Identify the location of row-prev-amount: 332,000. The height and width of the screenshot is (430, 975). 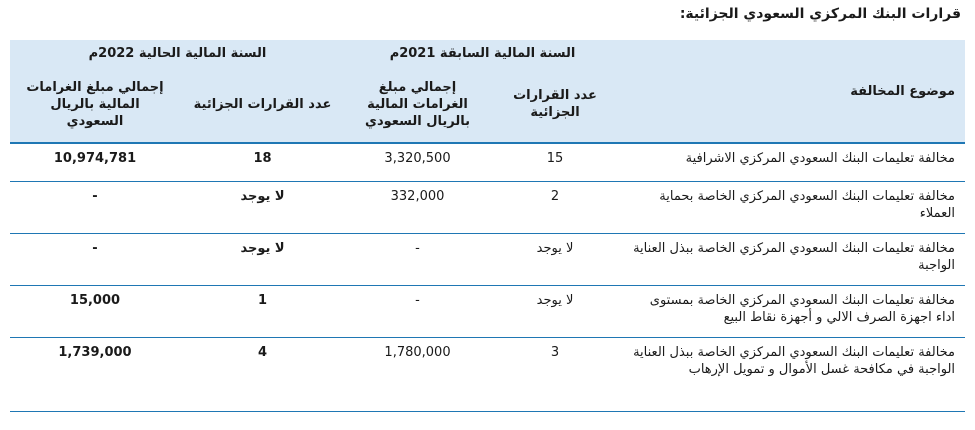
(418, 207).